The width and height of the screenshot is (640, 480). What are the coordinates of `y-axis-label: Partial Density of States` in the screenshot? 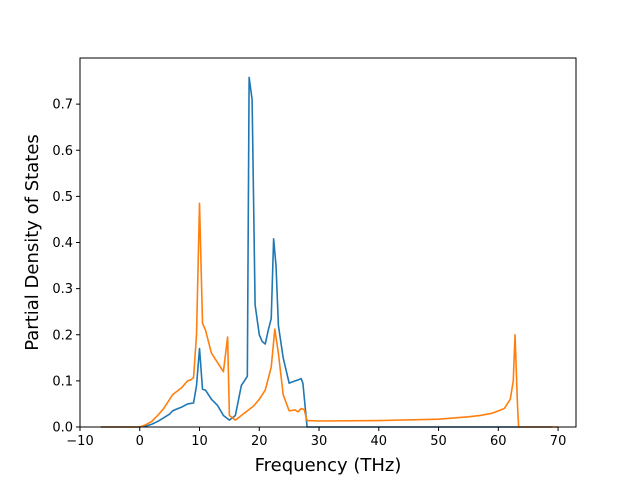 It's located at (32, 242).